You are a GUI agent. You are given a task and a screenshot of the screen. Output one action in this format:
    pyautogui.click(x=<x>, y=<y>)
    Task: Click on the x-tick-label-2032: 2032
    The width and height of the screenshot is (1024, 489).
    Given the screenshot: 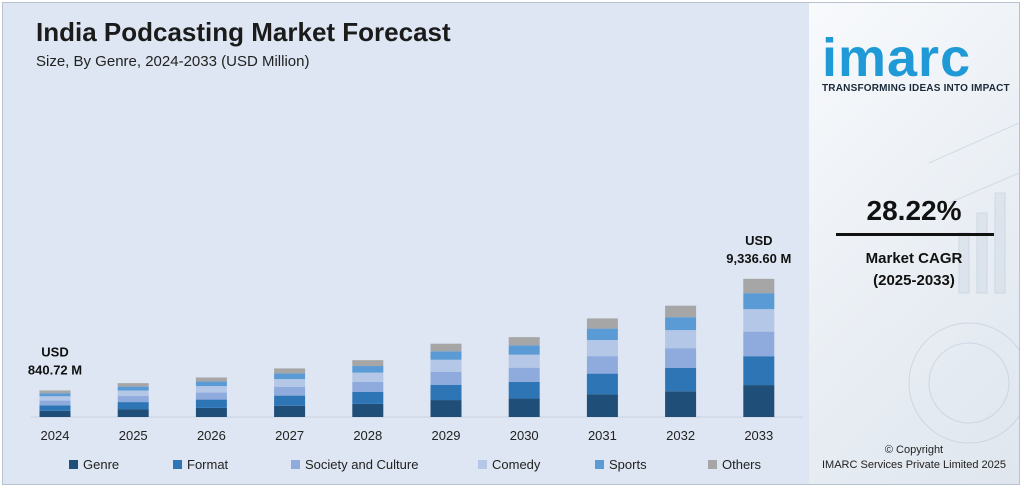 What is the action you would take?
    pyautogui.click(x=680, y=435)
    